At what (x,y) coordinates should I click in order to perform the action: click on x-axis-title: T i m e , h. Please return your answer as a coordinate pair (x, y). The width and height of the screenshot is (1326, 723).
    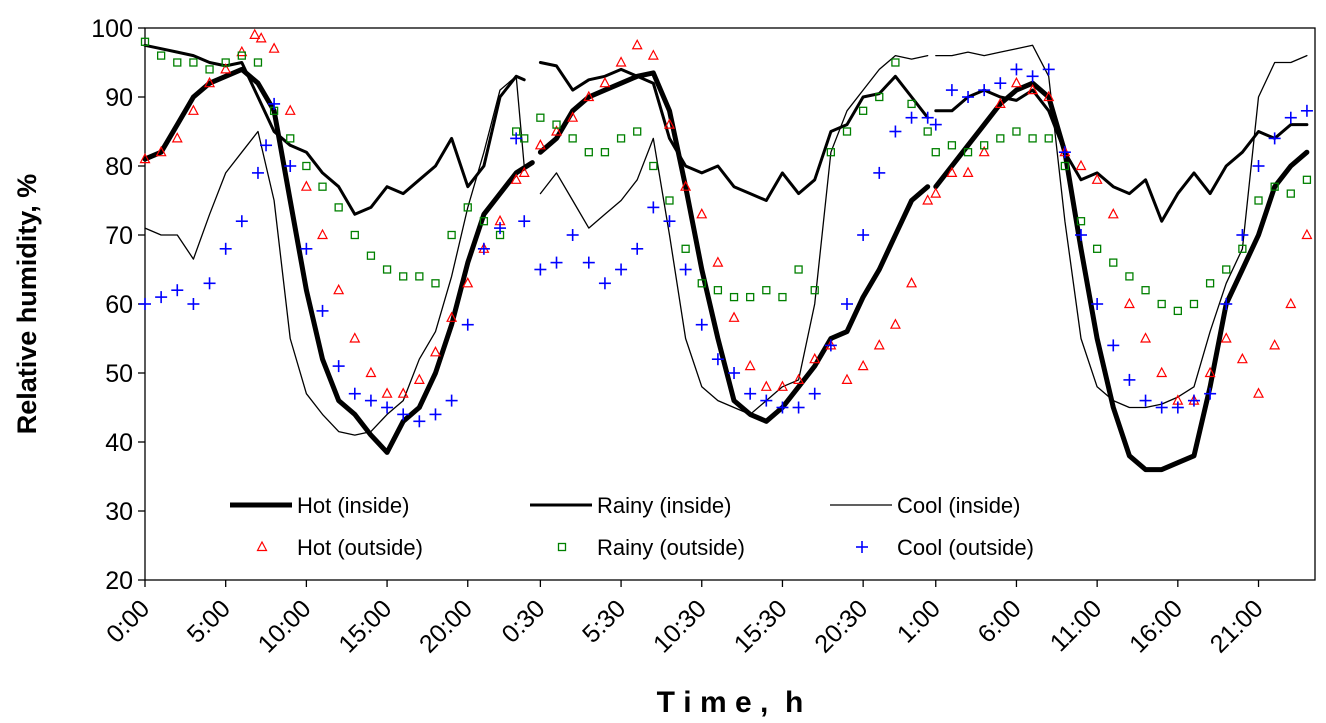
    Looking at the image, I should click on (730, 702).